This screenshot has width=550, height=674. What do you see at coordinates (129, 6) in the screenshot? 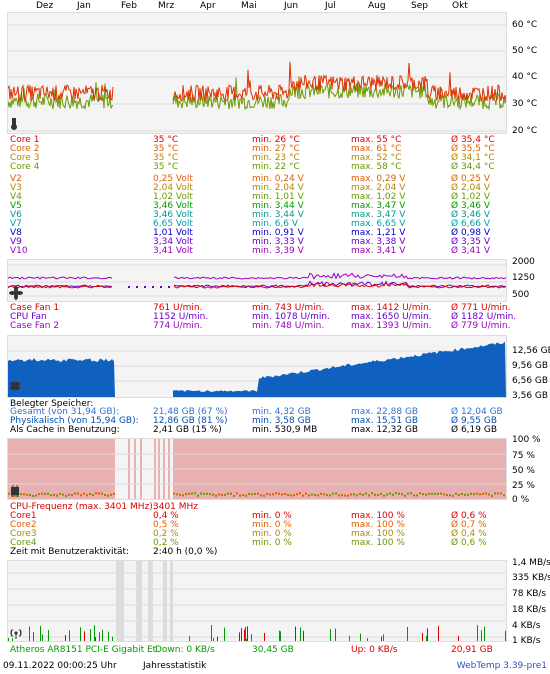
I see `month-label: Feb` at bounding box center [129, 6].